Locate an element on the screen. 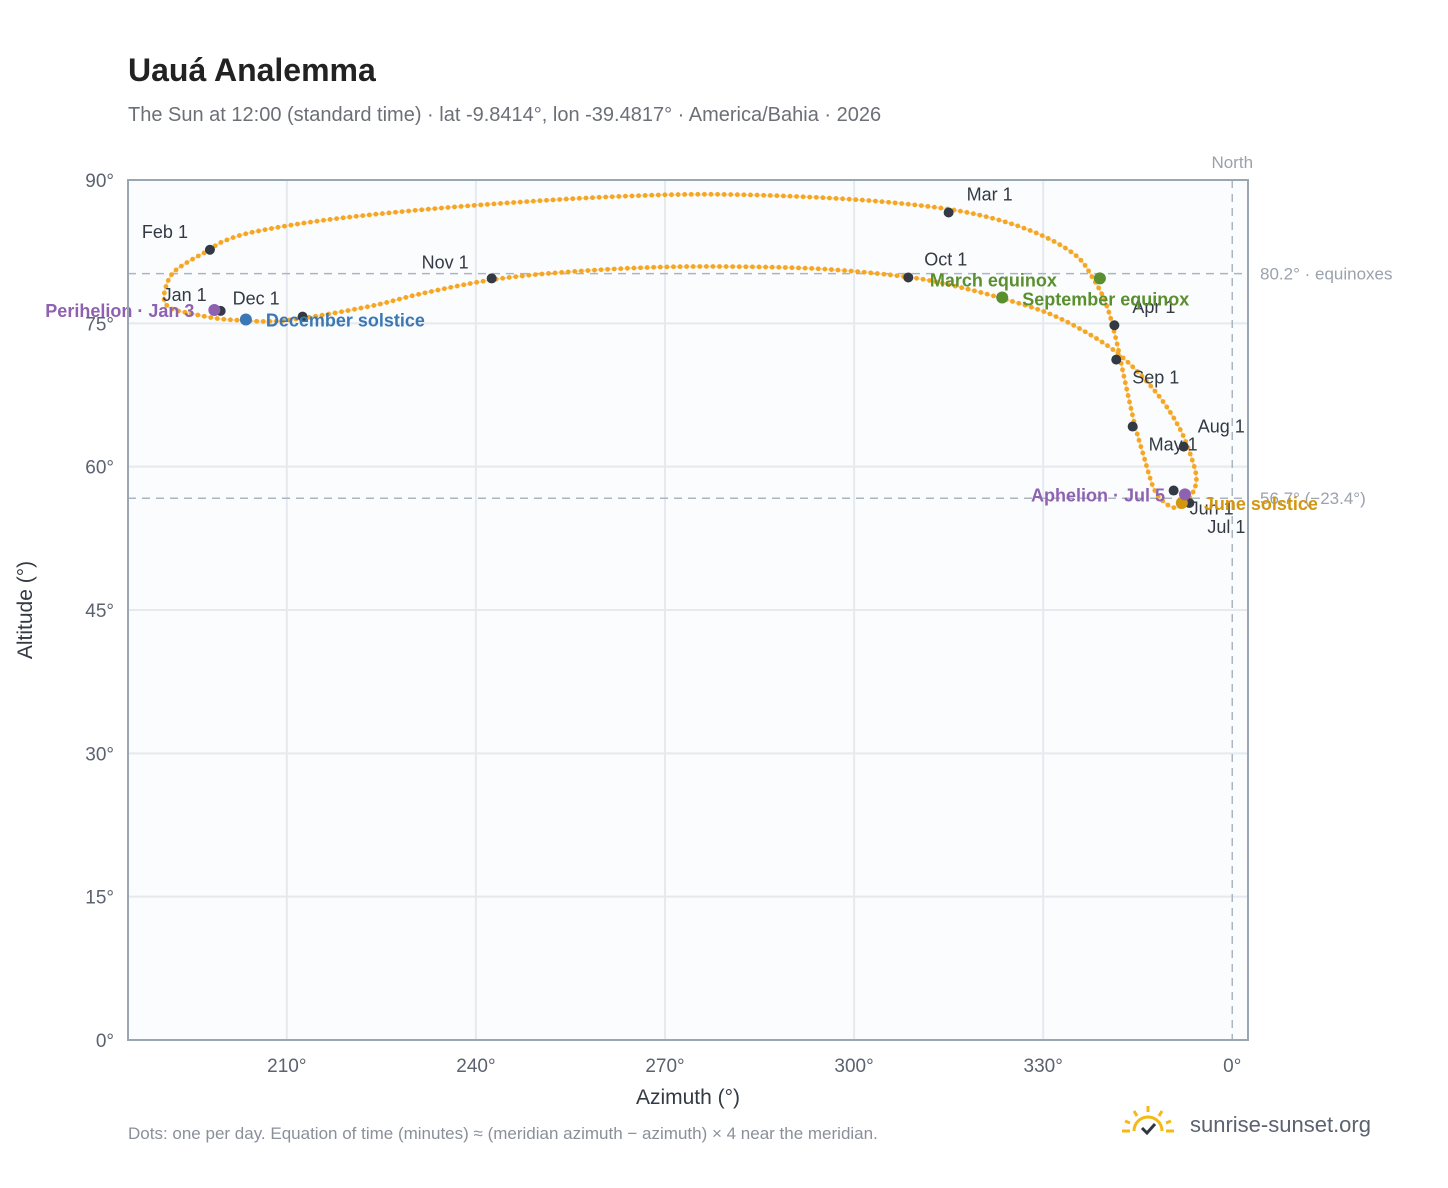  month-label: Nov 1 is located at coordinates (445, 262).